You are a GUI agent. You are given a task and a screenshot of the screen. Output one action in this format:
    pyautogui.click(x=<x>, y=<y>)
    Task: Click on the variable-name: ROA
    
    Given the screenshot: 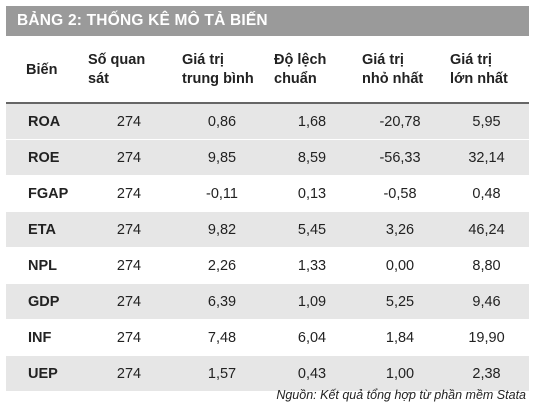 What is the action you would take?
    pyautogui.click(x=44, y=121)
    